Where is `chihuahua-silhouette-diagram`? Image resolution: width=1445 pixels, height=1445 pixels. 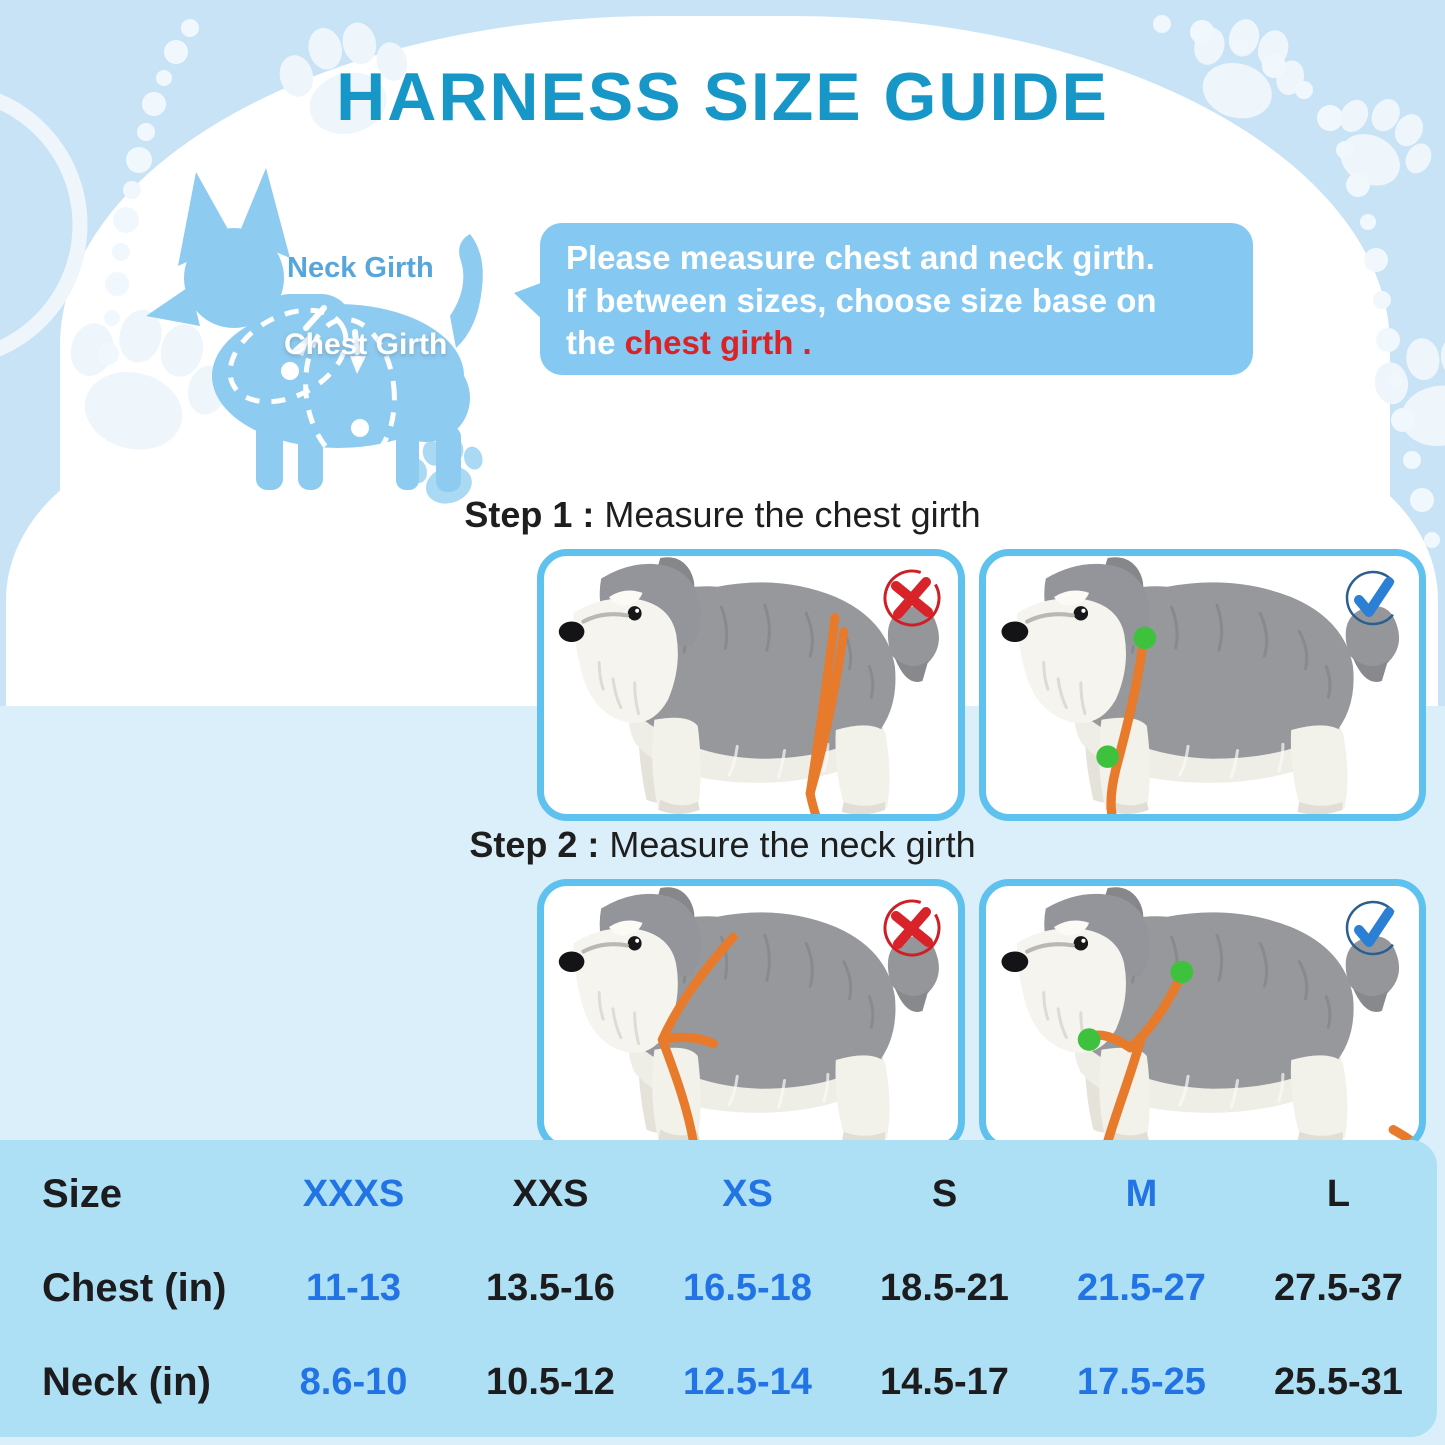 chihuahua-silhouette-diagram is located at coordinates (314, 330).